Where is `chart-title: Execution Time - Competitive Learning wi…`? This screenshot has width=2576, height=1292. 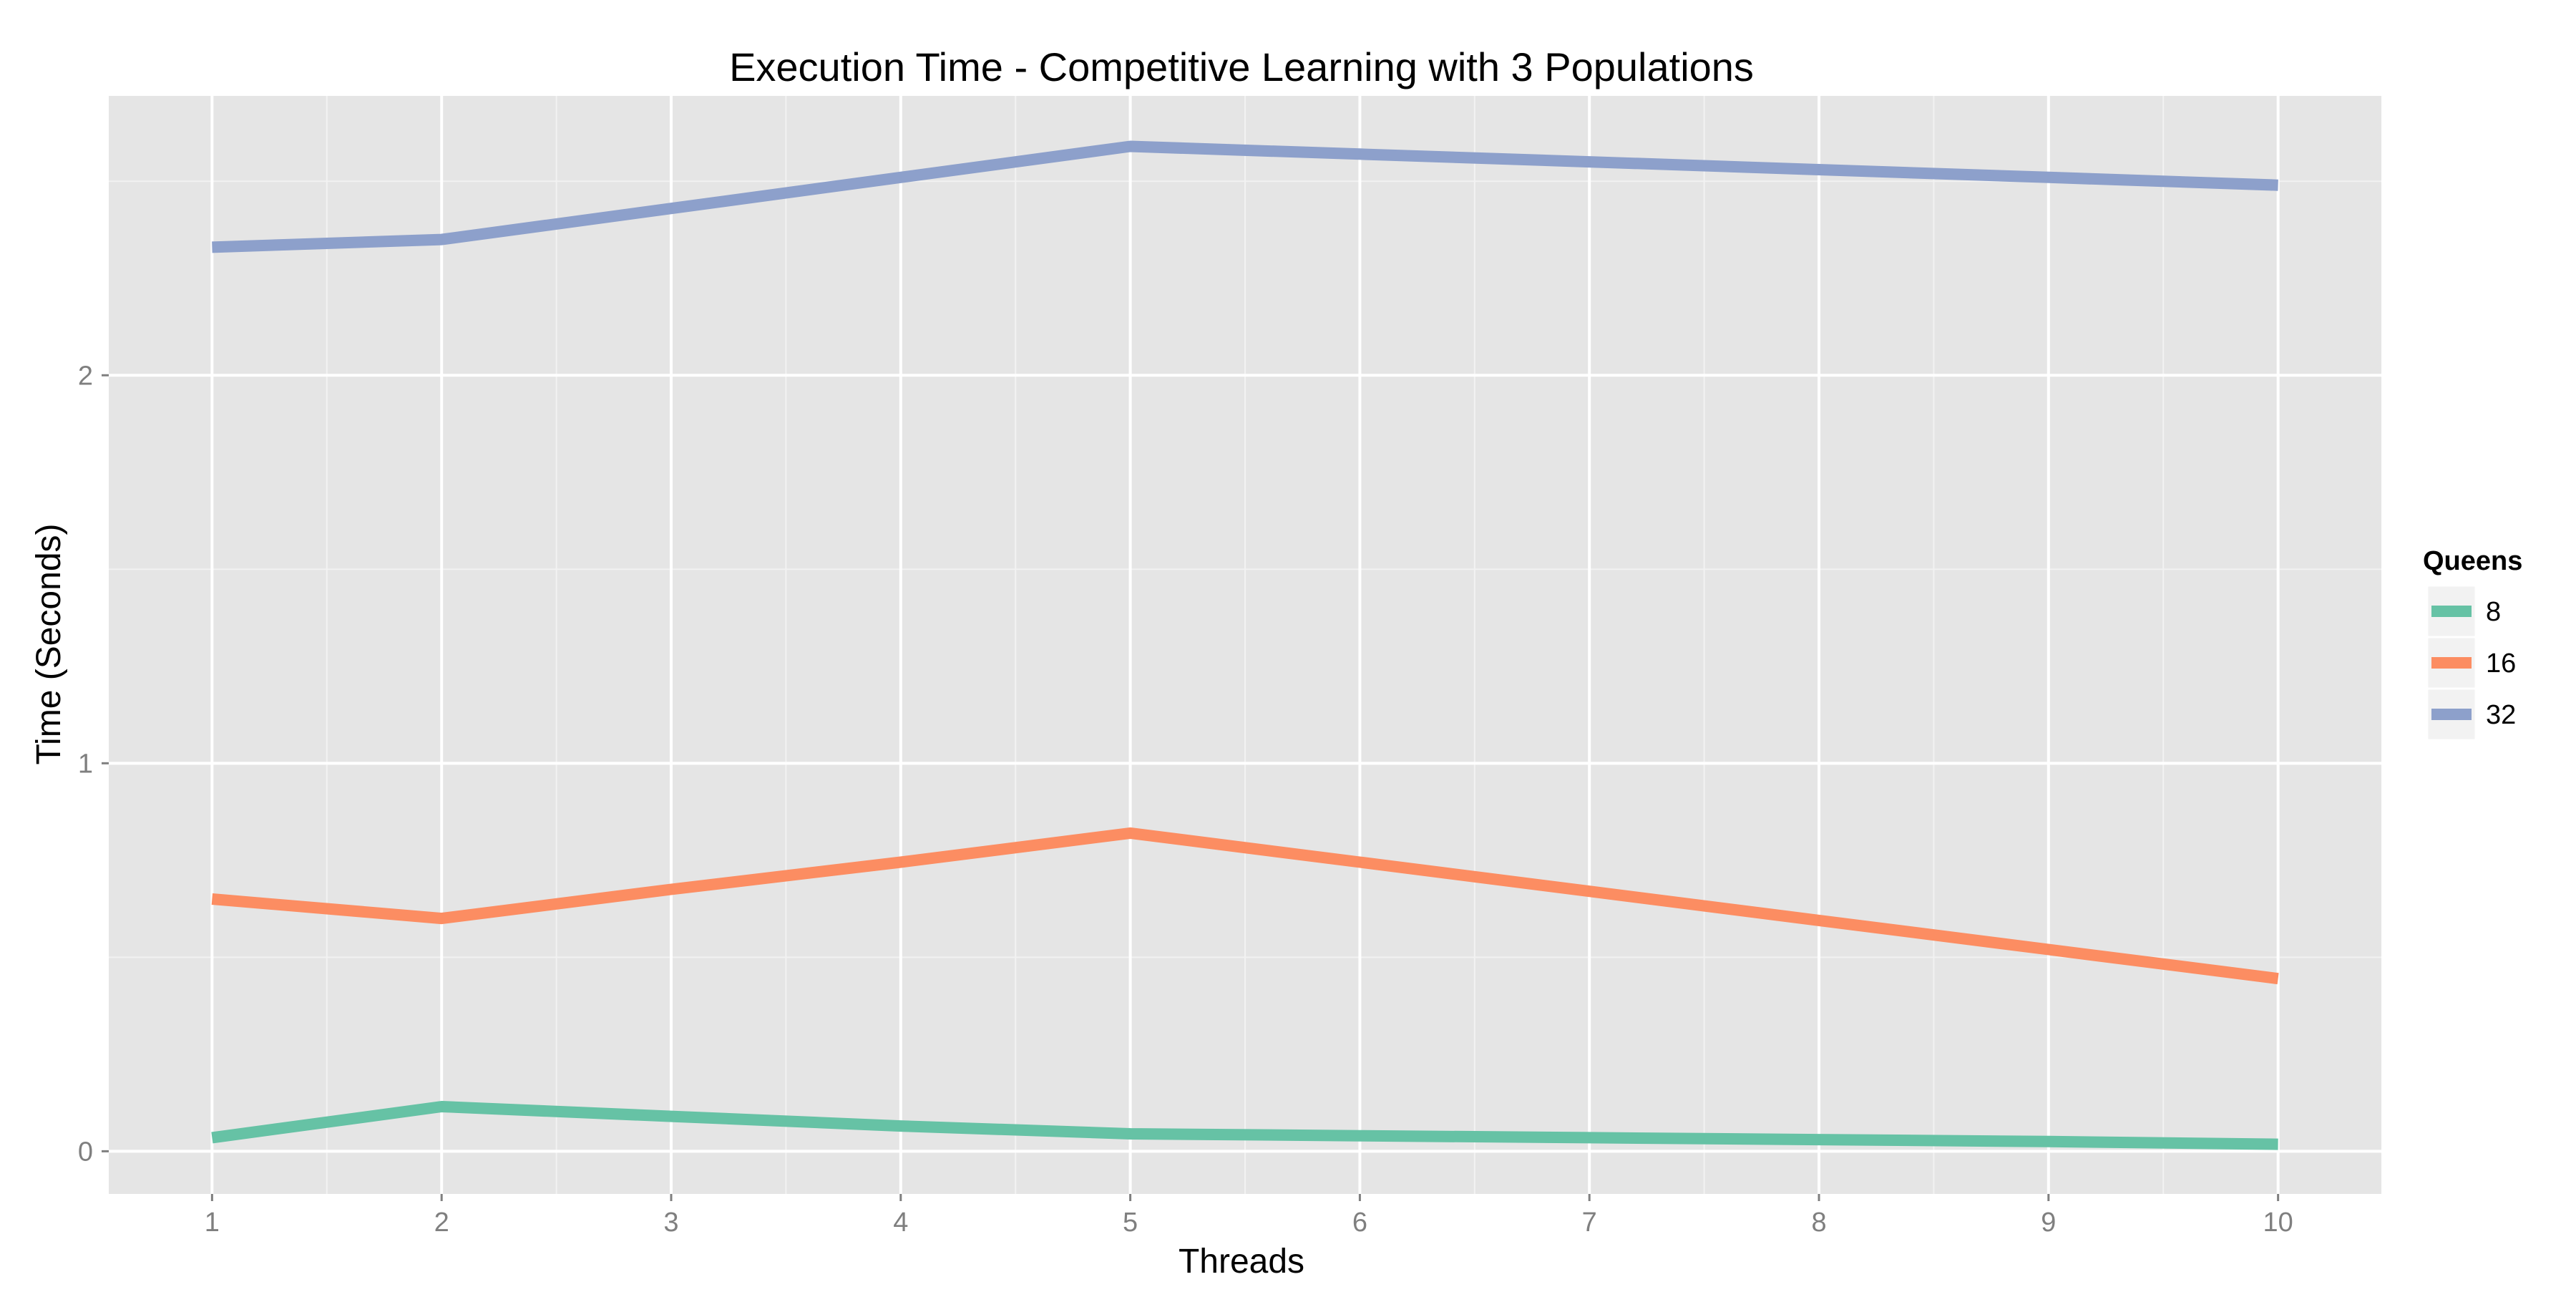
chart-title: Execution Time - Competitive Learning wi… is located at coordinates (1241, 66).